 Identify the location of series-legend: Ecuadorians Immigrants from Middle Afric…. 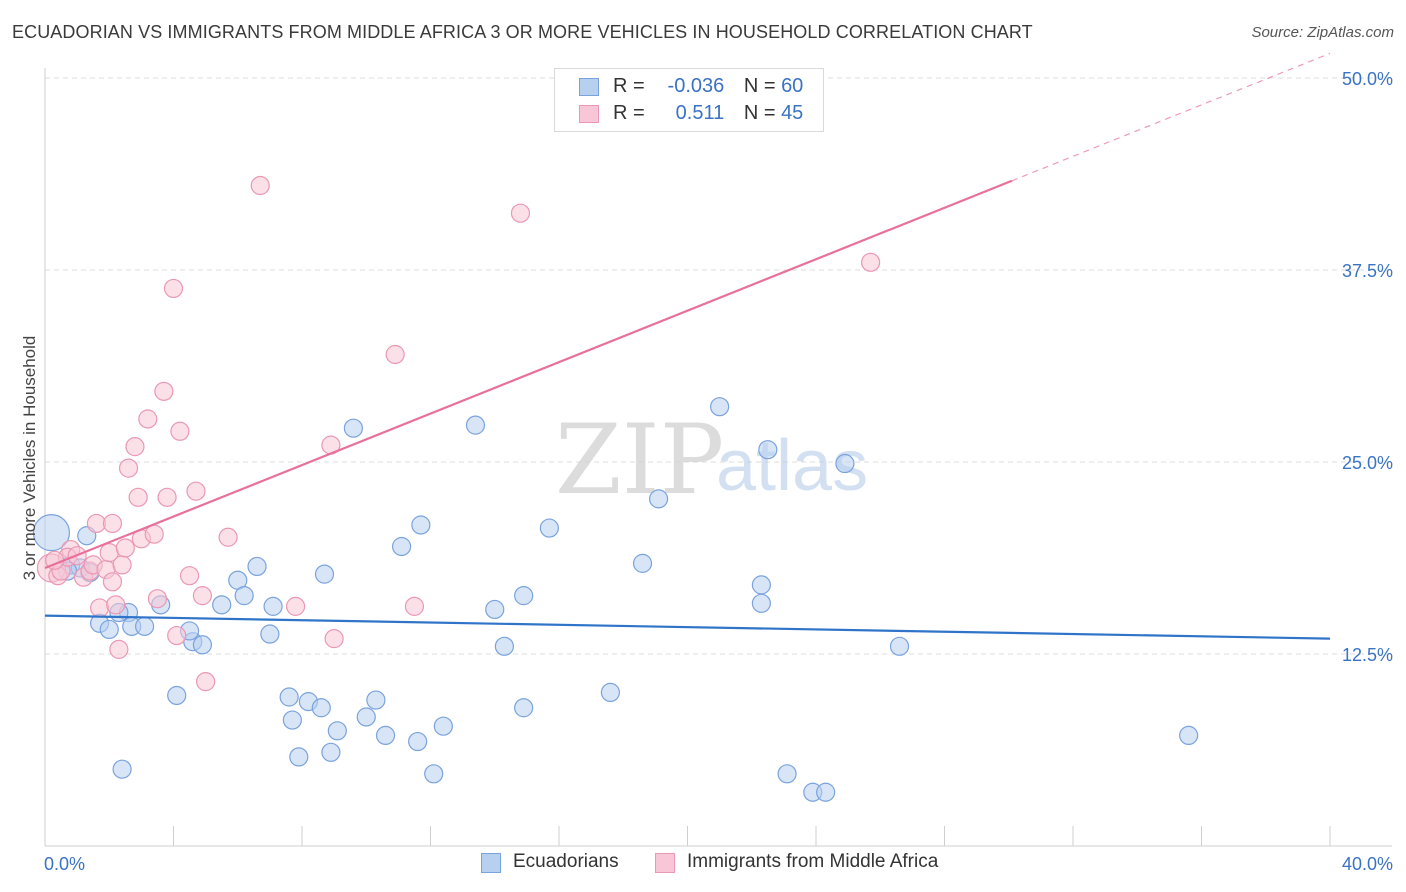
(703, 864).